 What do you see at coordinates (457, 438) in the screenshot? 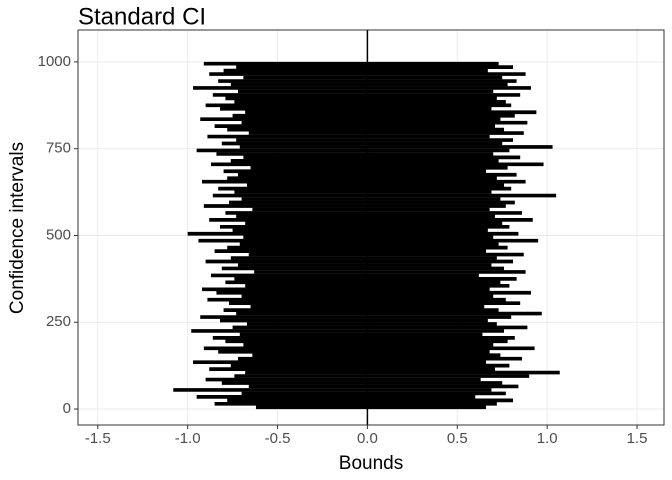
I see `x-tick-label: 0.5` at bounding box center [457, 438].